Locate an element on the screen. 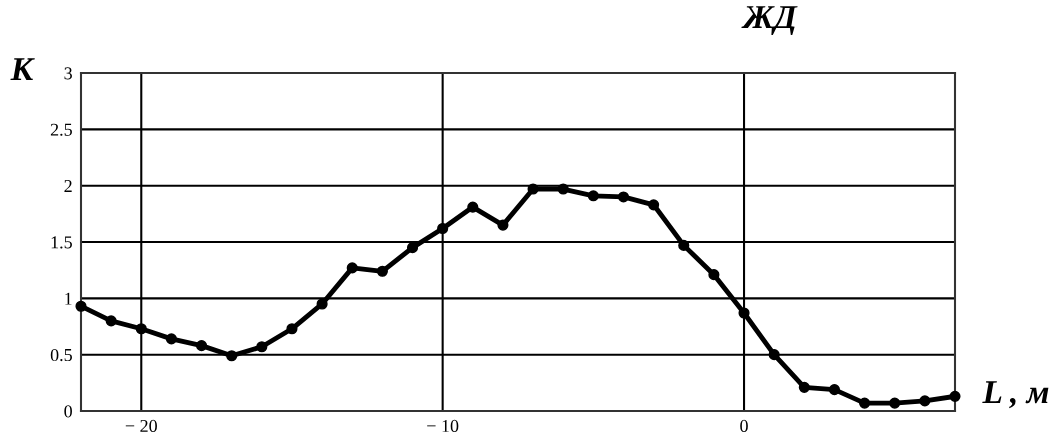  x-tick-label: − 20 is located at coordinates (141, 426).